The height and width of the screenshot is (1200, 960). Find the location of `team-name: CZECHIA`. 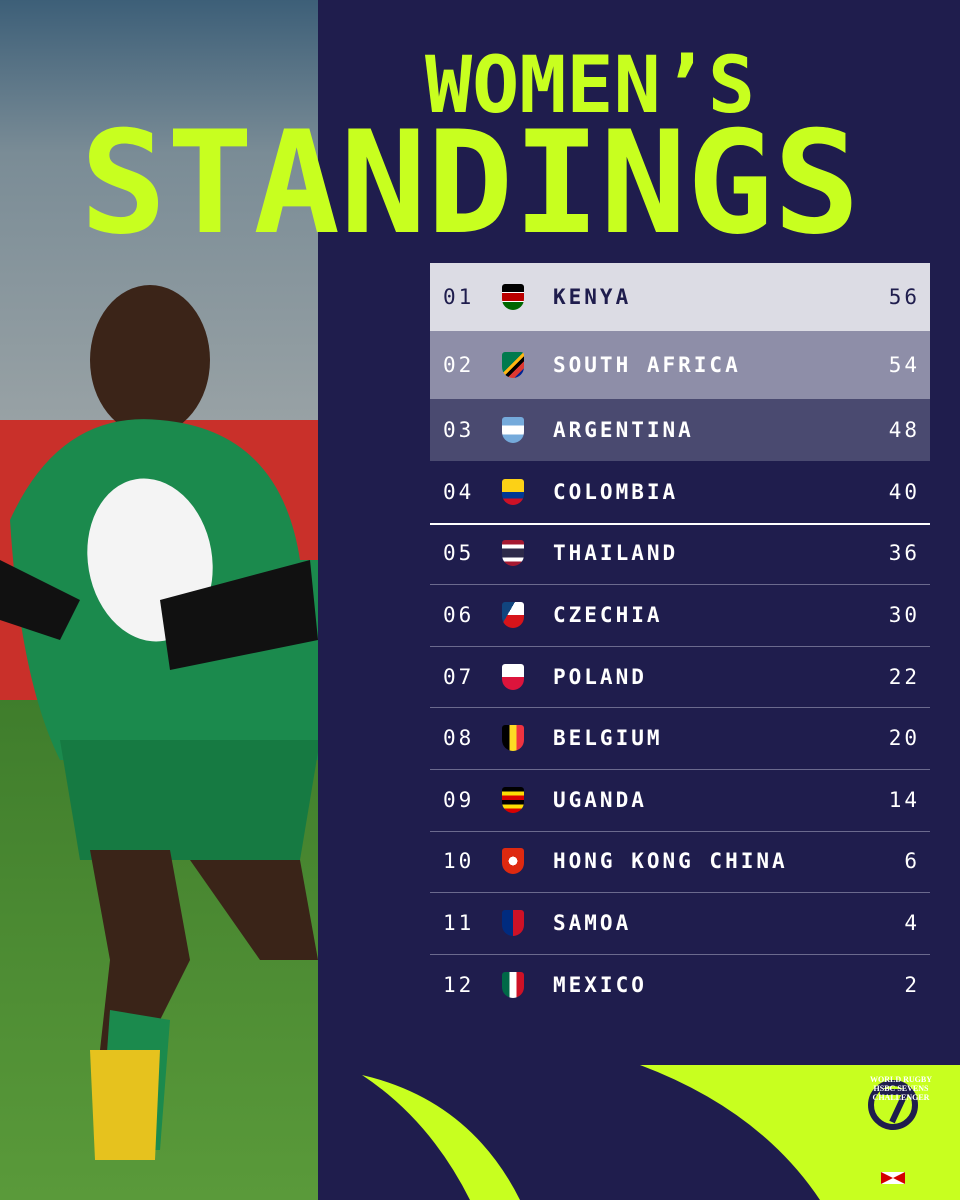

team-name: CZECHIA is located at coordinates (608, 614).